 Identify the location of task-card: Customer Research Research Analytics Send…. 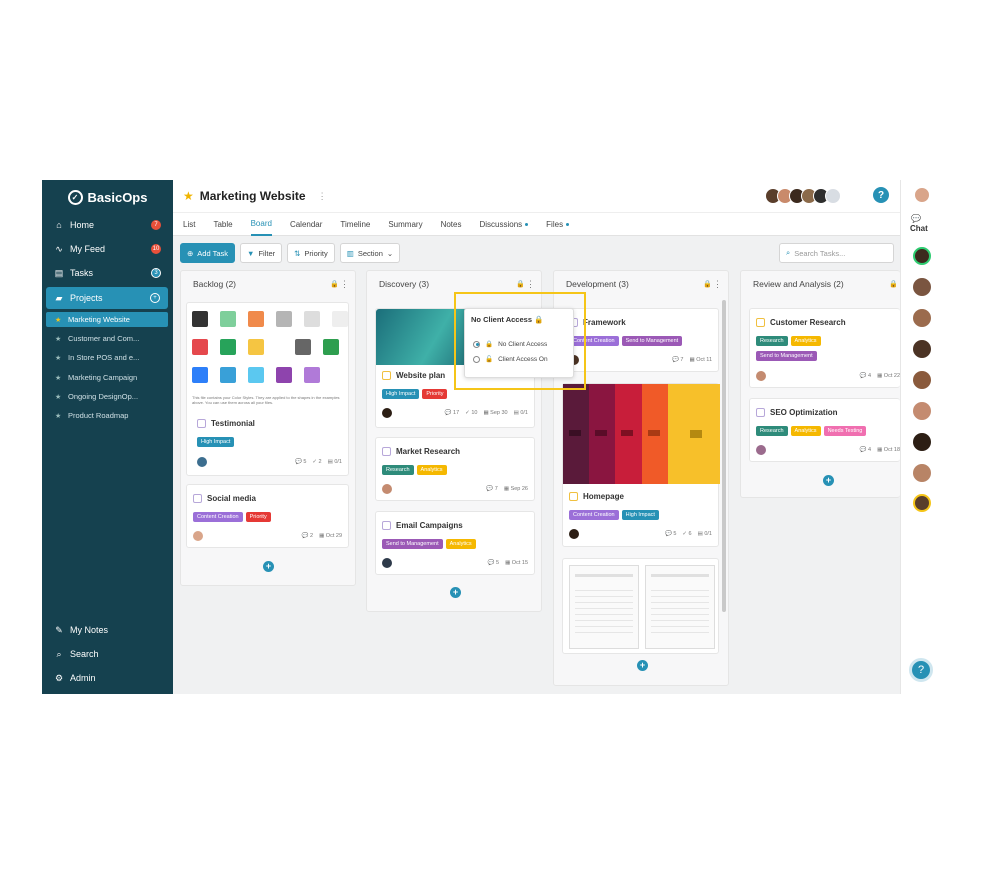
(824, 348).